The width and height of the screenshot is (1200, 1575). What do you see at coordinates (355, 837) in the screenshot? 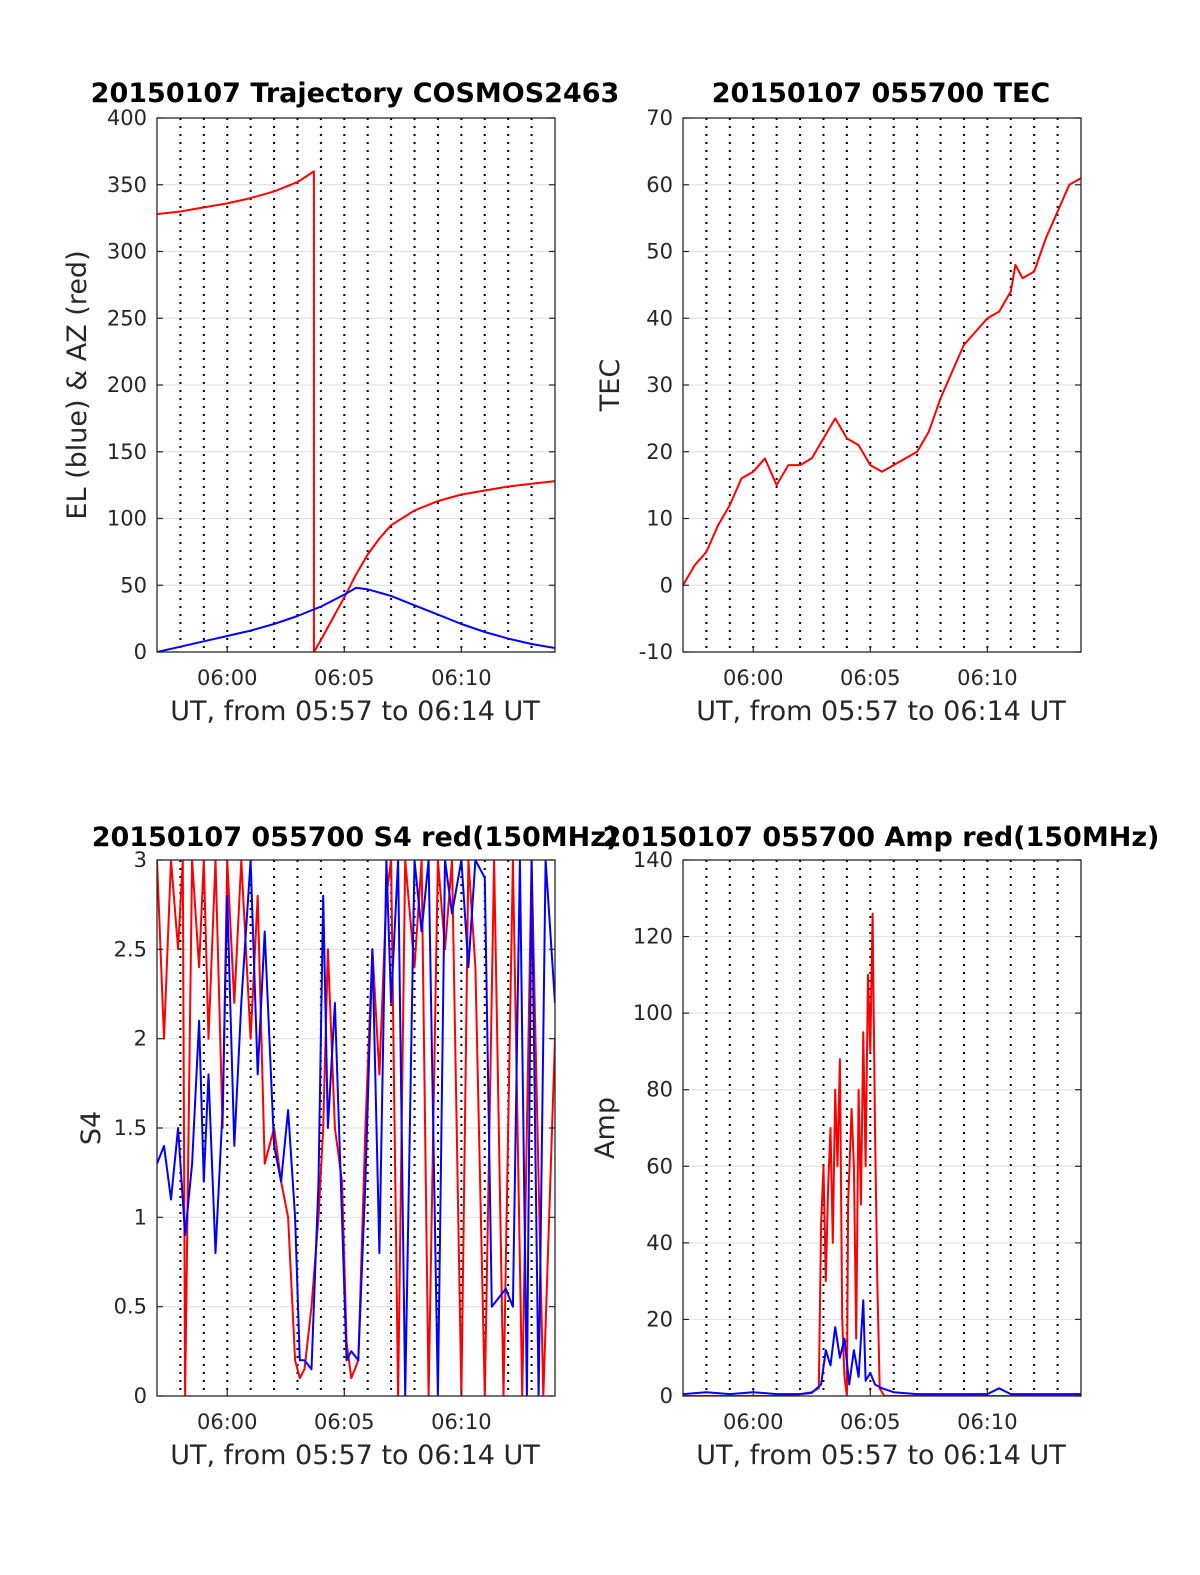
I see `s4-title: 20150107 055700 S4 red(150MHz)` at bounding box center [355, 837].